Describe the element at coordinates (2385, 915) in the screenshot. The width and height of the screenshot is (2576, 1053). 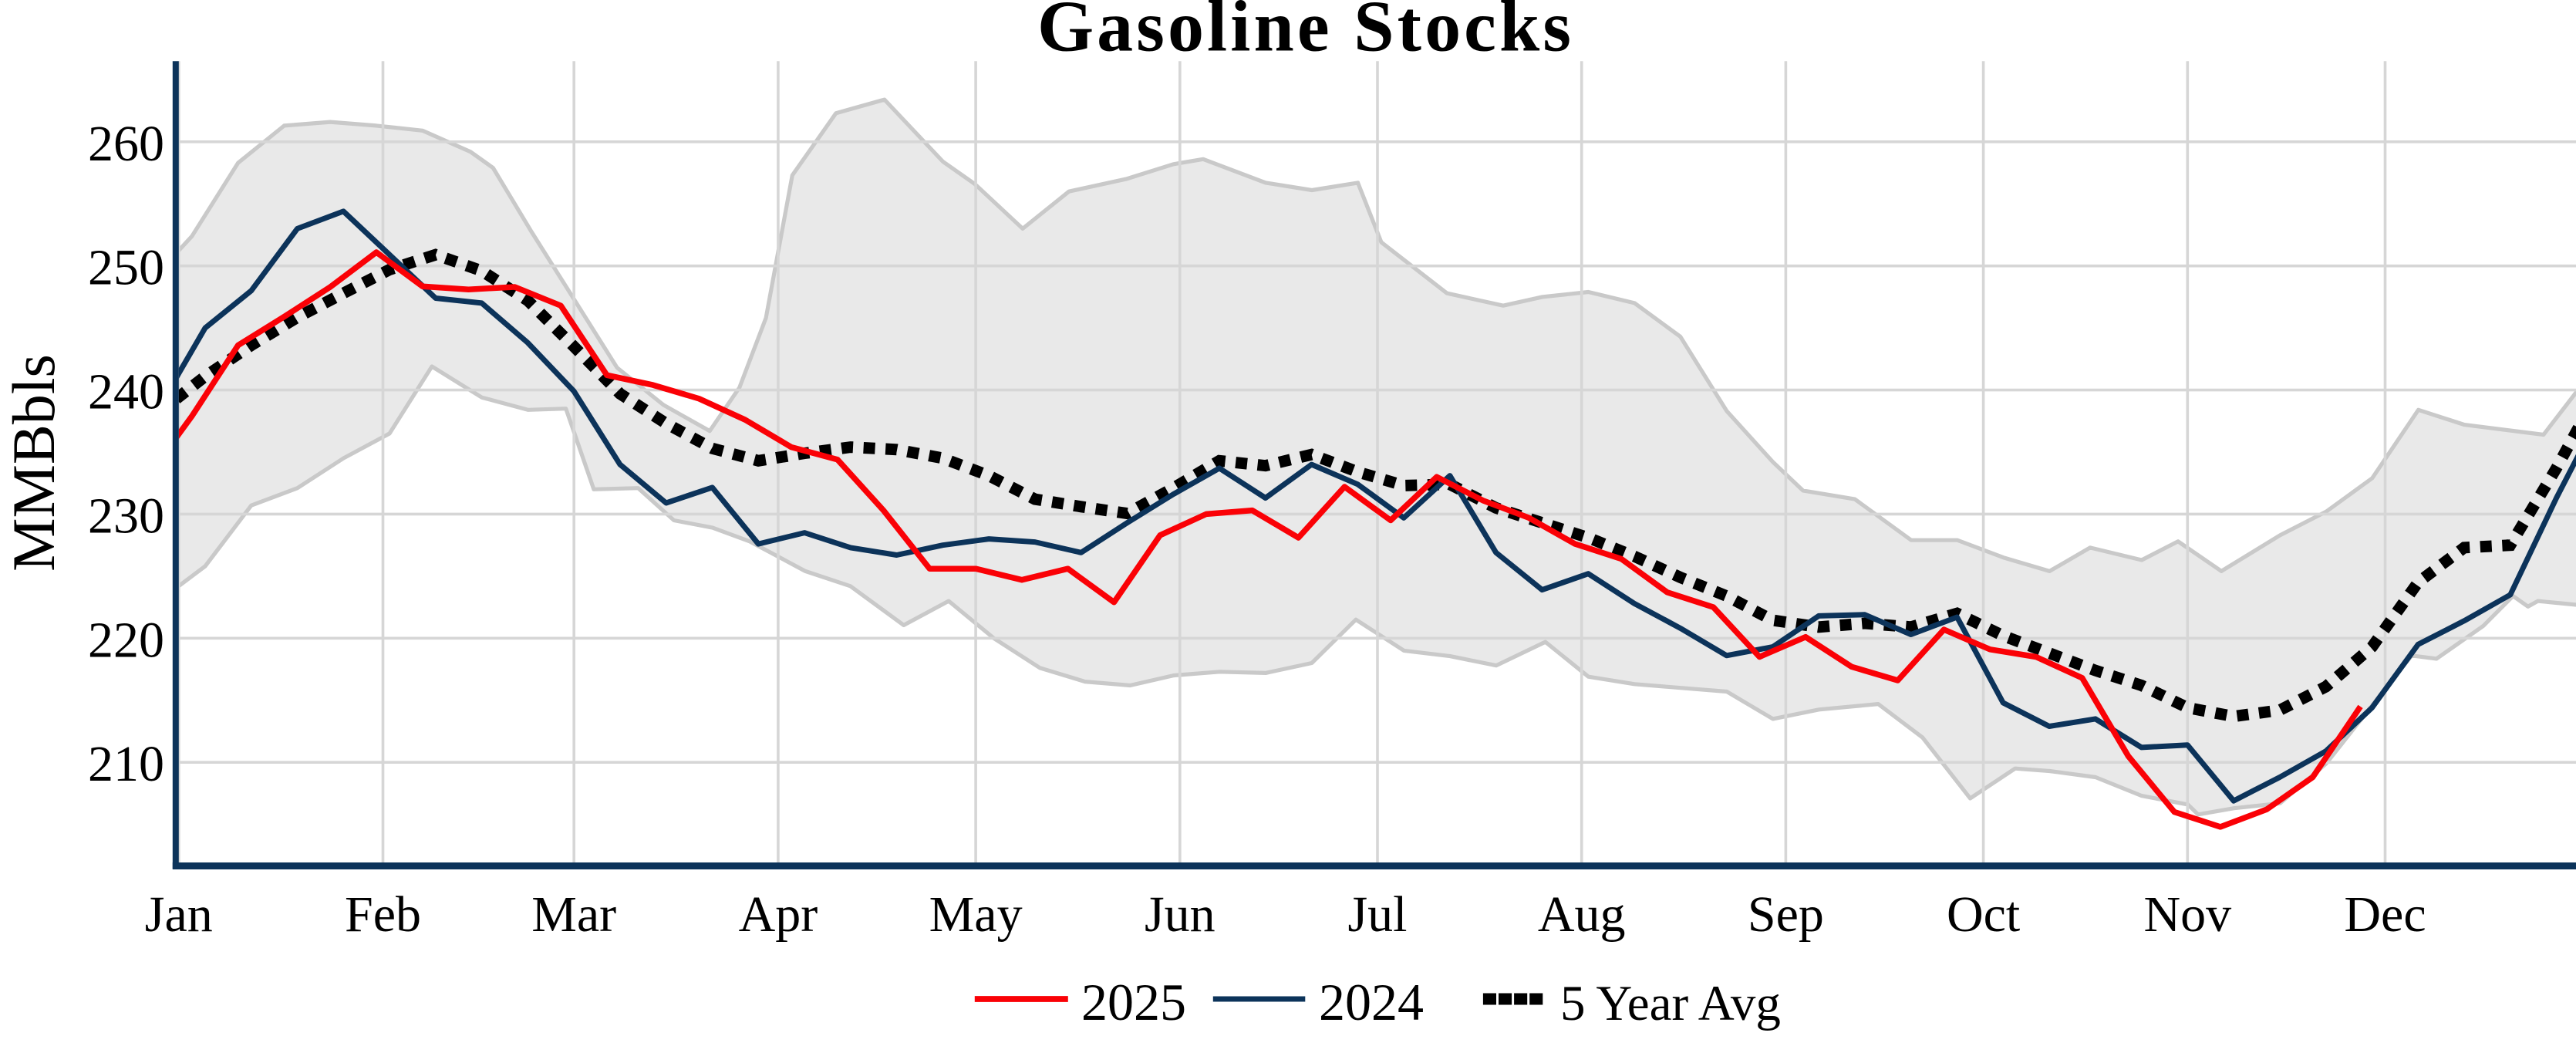
I see `svg-text: Dec` at that location.